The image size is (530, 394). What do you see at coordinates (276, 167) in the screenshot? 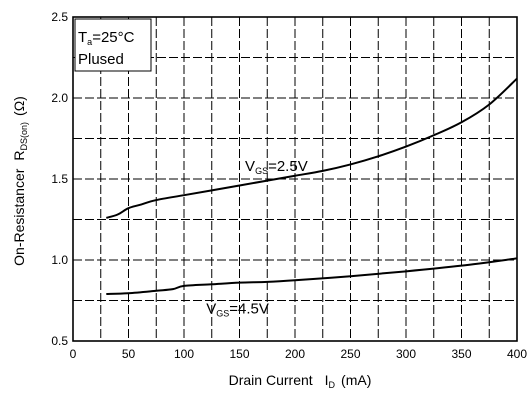
I see `series-label-vgs-2-5v: VGS=2.5V` at bounding box center [276, 167].